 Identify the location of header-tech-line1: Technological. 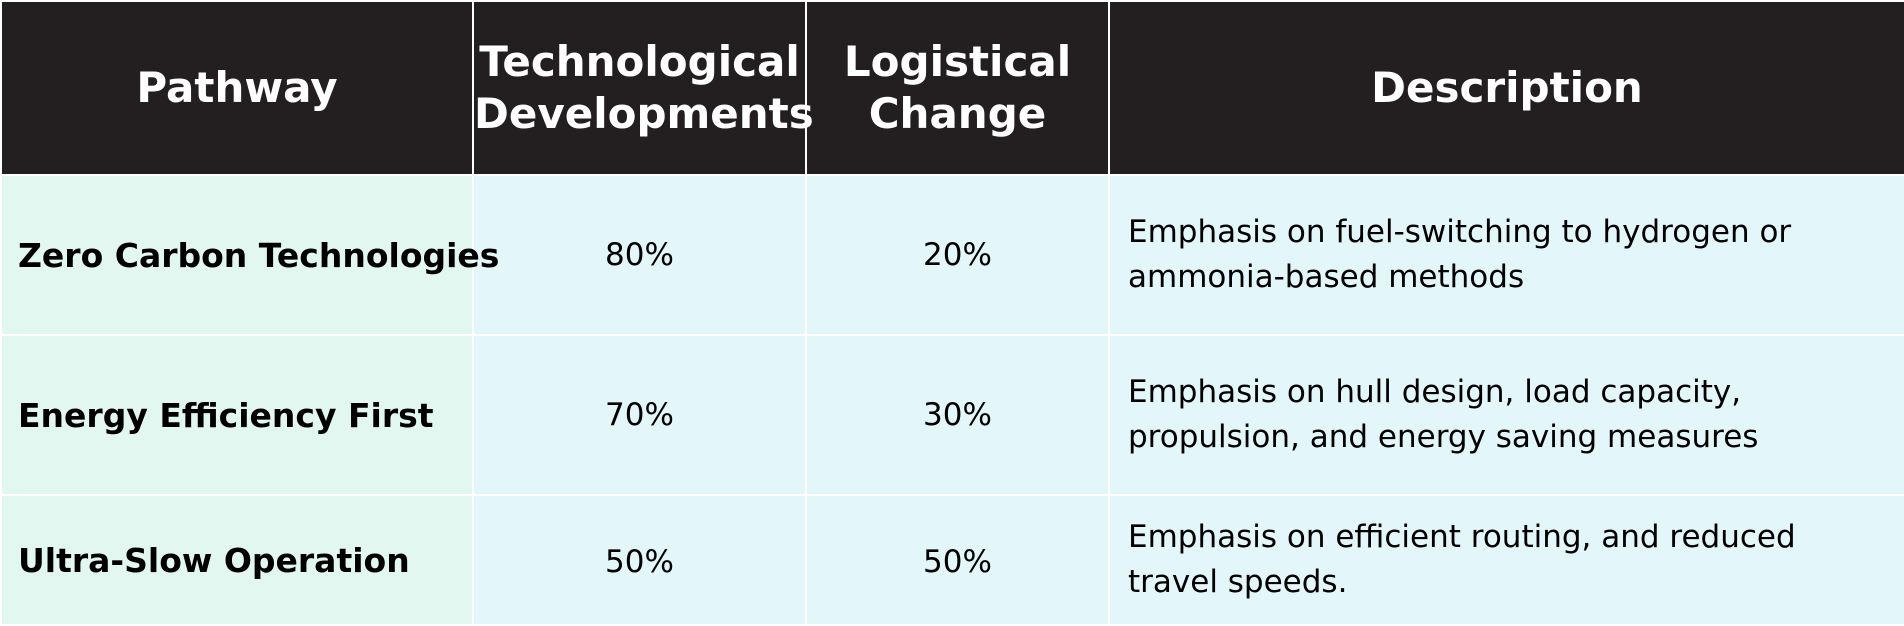
(639, 61).